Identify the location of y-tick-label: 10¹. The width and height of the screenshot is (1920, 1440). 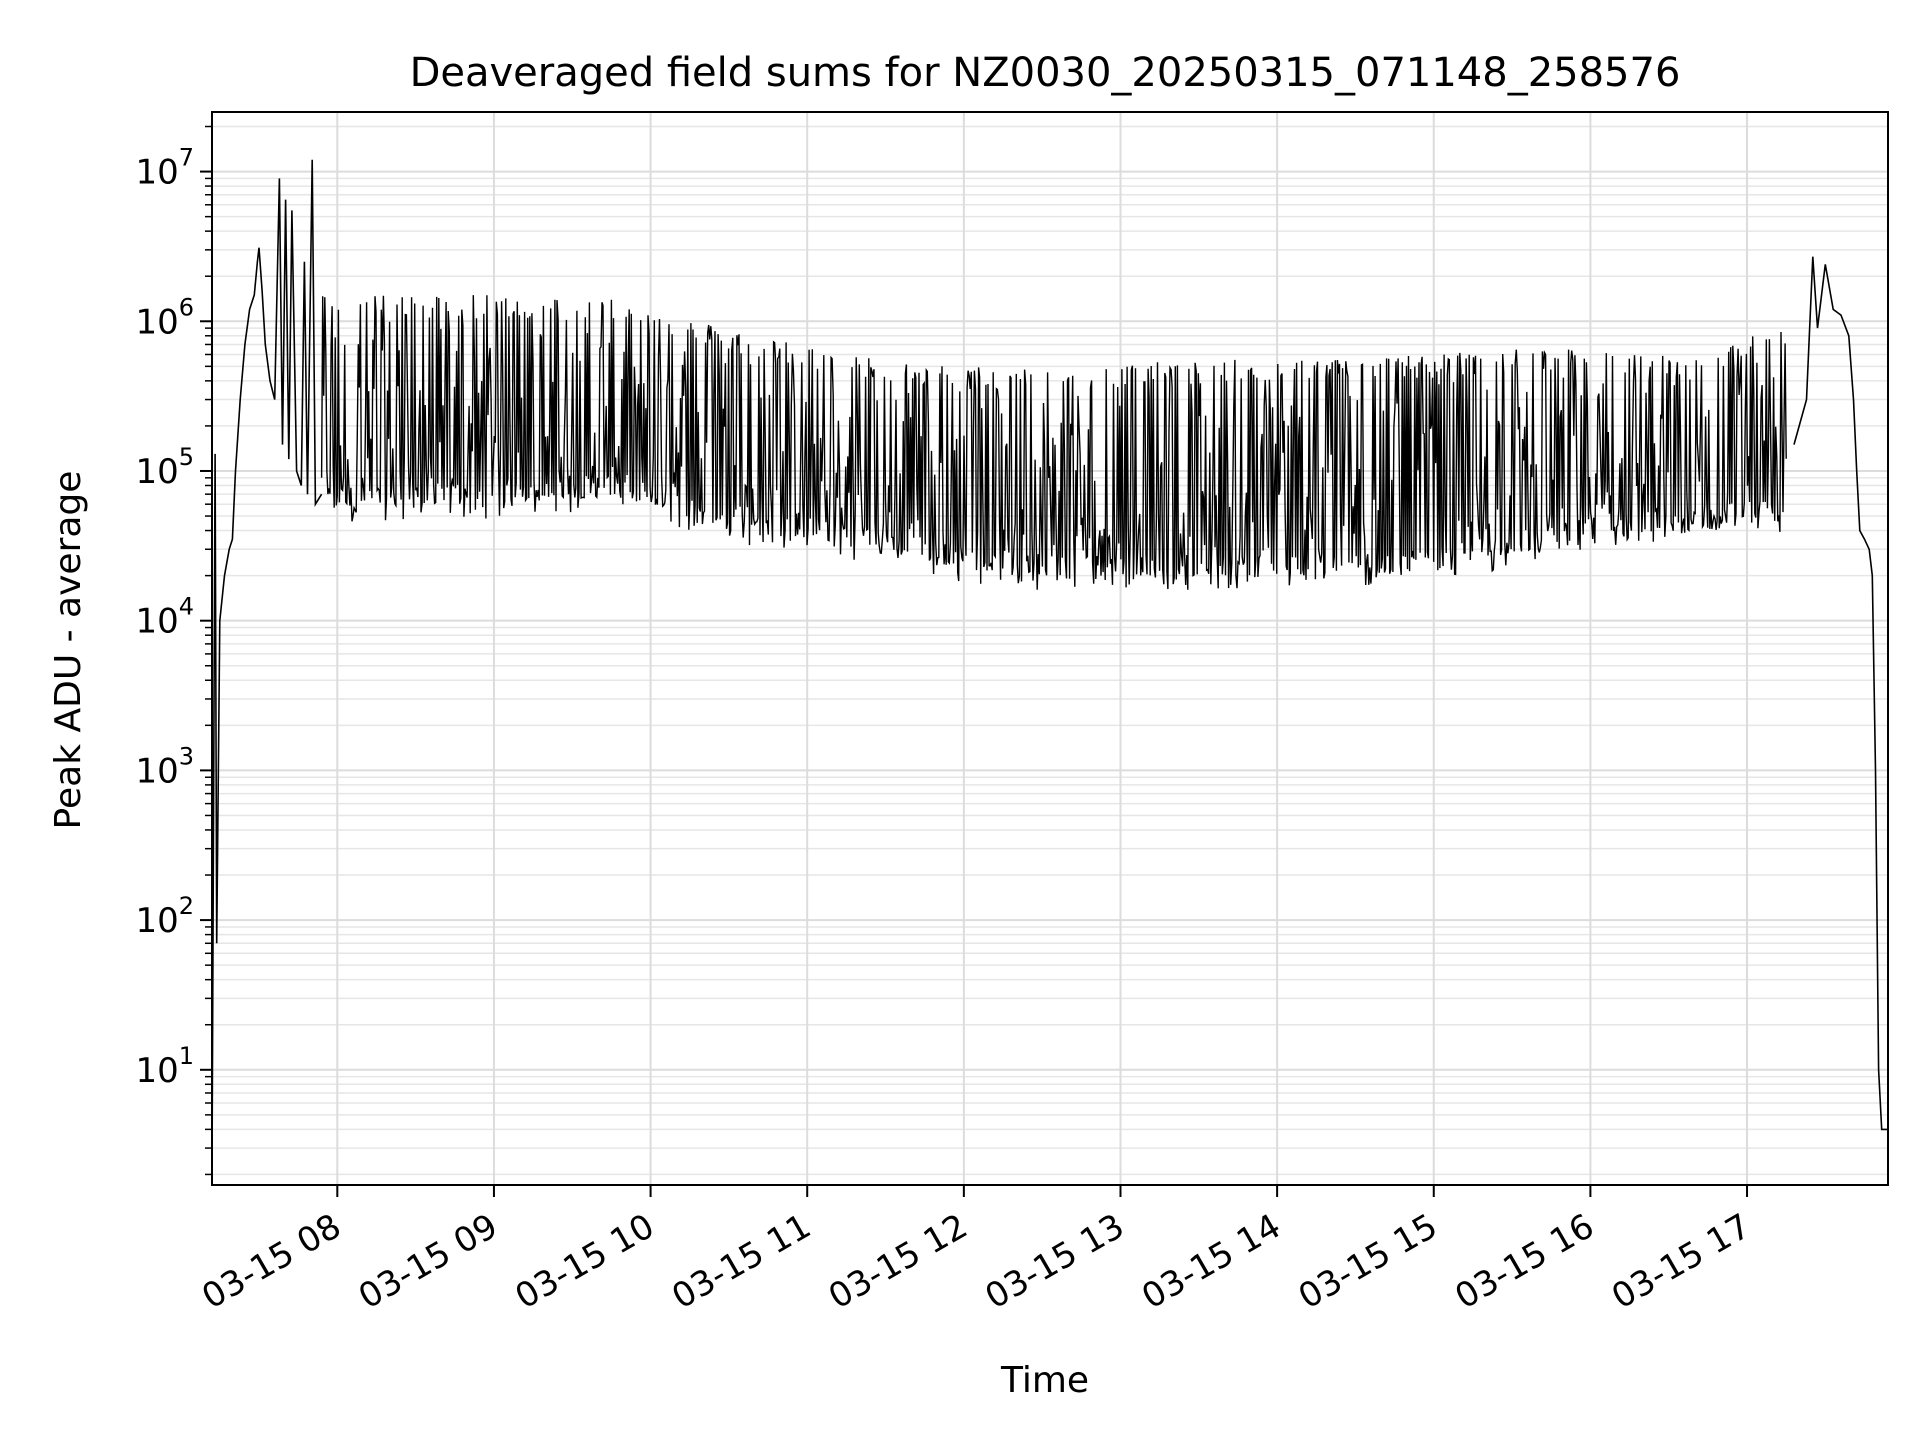
(164, 1066).